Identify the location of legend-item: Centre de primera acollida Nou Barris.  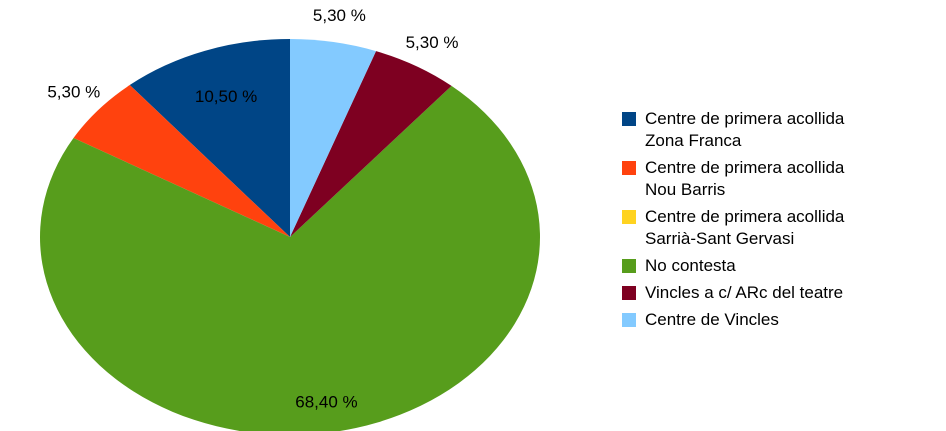
(733, 179).